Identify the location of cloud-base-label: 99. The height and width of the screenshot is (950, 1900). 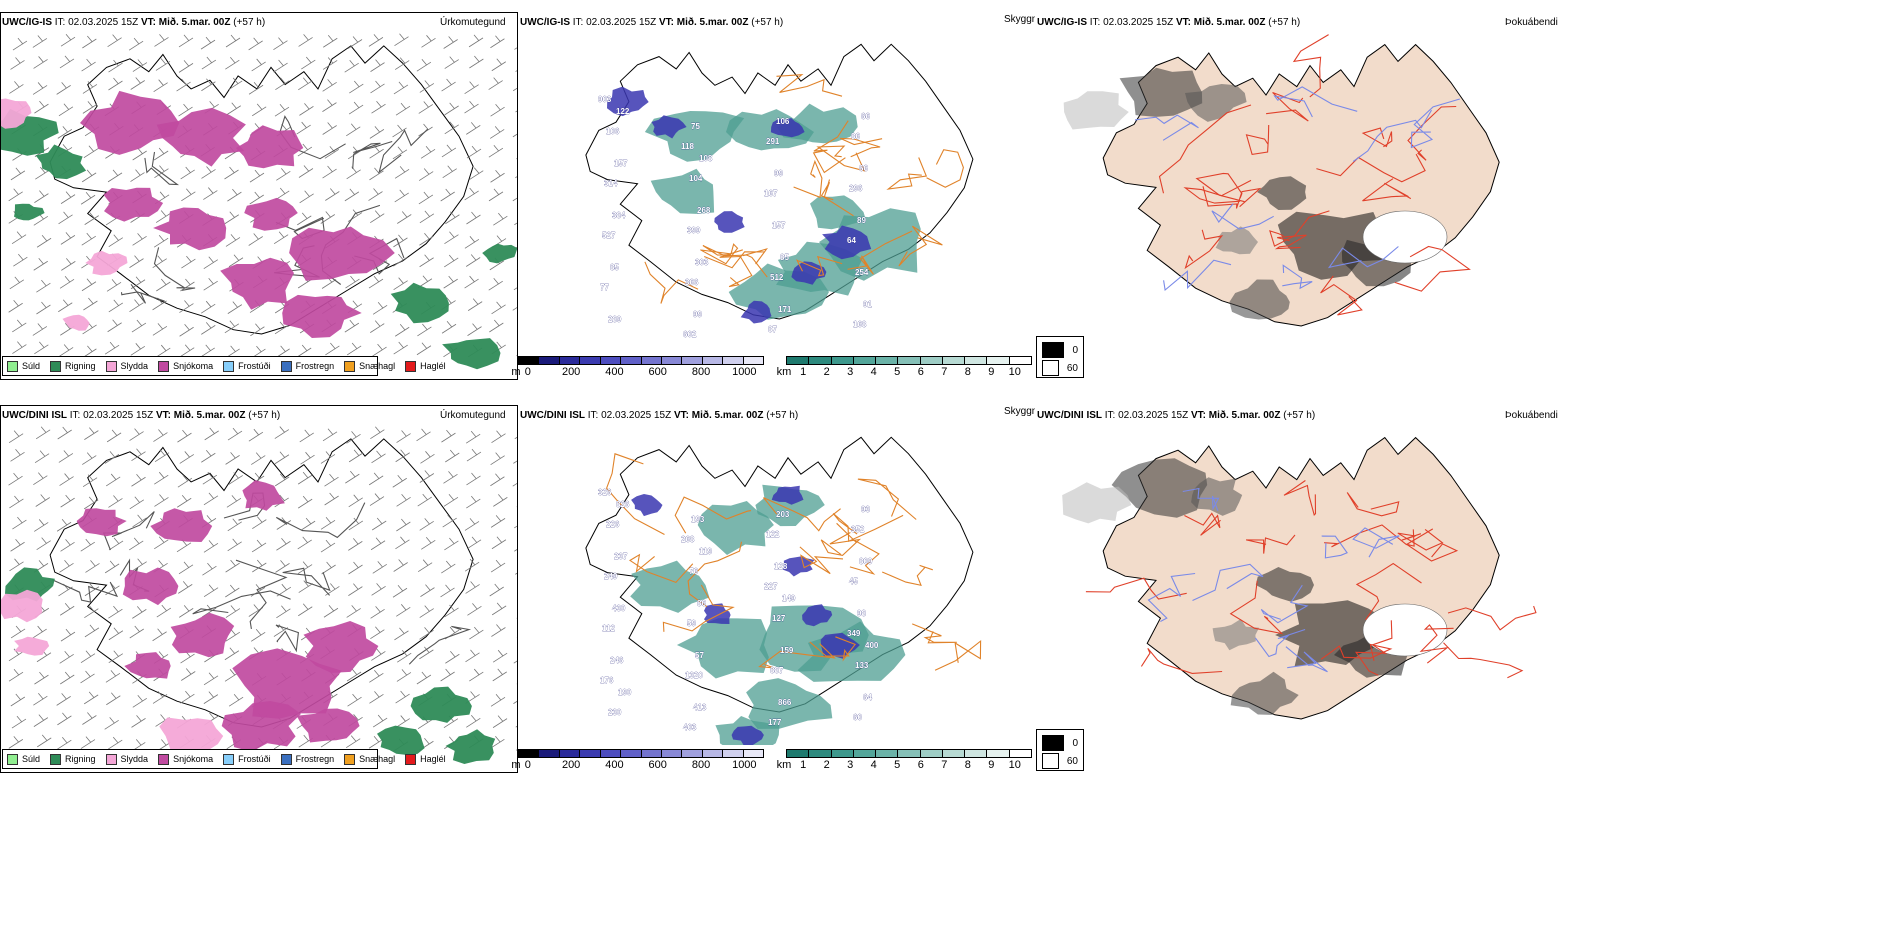
(697, 314).